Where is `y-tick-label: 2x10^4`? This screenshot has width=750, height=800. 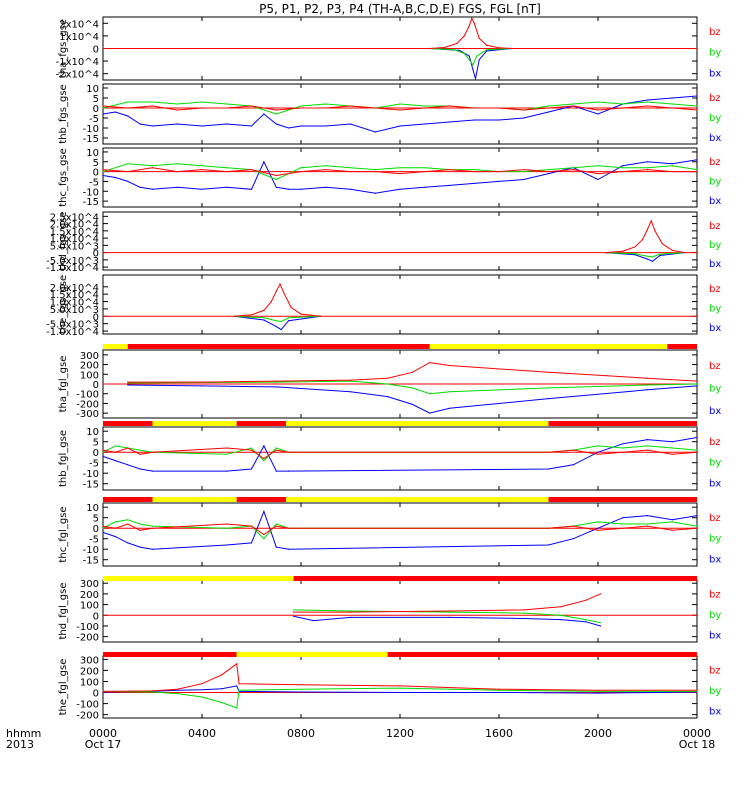 y-tick-label: 2x10^4 is located at coordinates (79, 24).